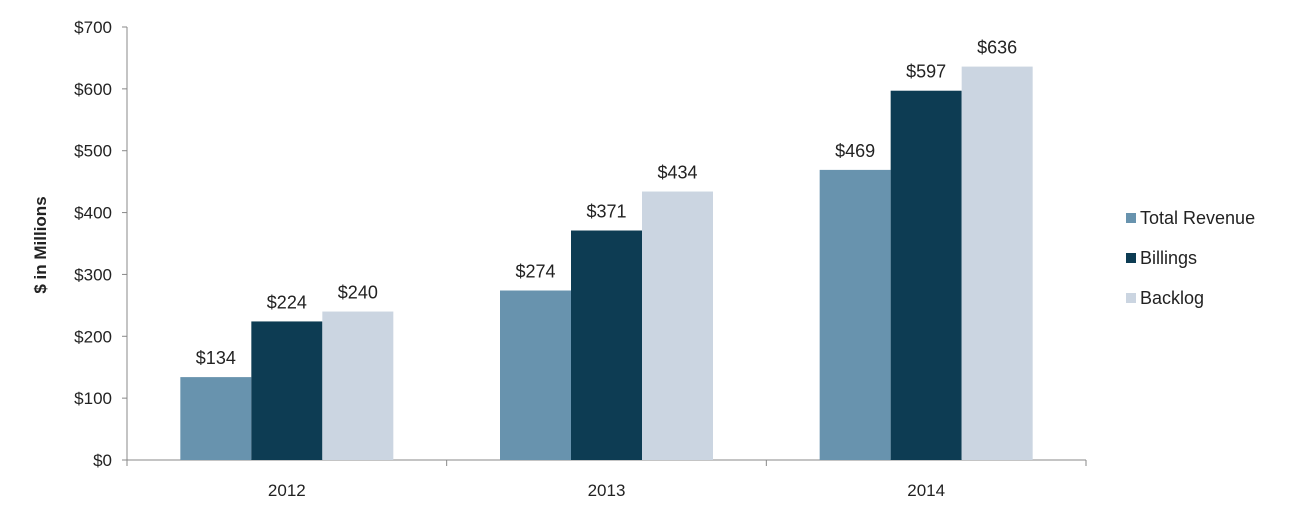 This screenshot has height=512, width=1301. What do you see at coordinates (535, 272) in the screenshot?
I see `data-label: $274` at bounding box center [535, 272].